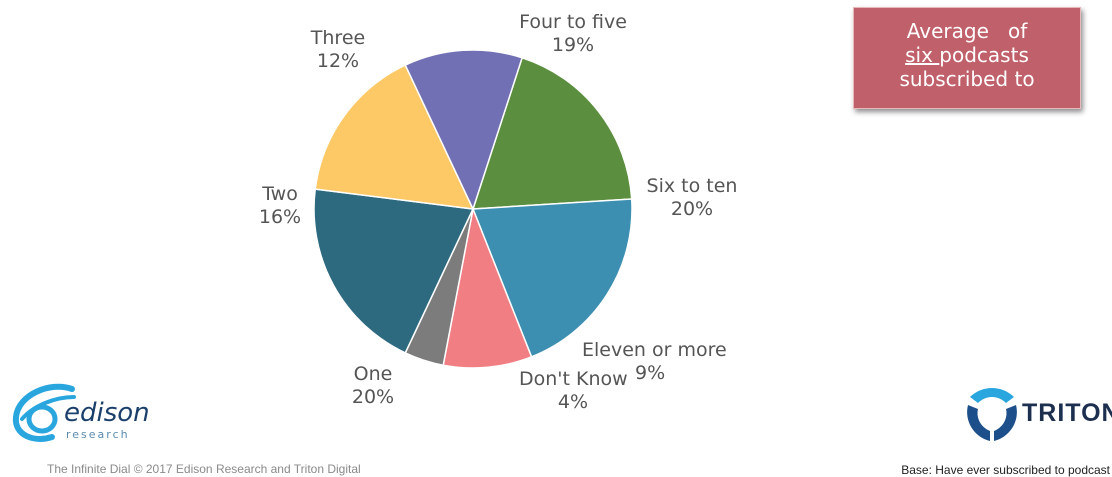 This screenshot has height=477, width=1112. What do you see at coordinates (44, 412) in the screenshot?
I see `edison-research-logo` at bounding box center [44, 412].